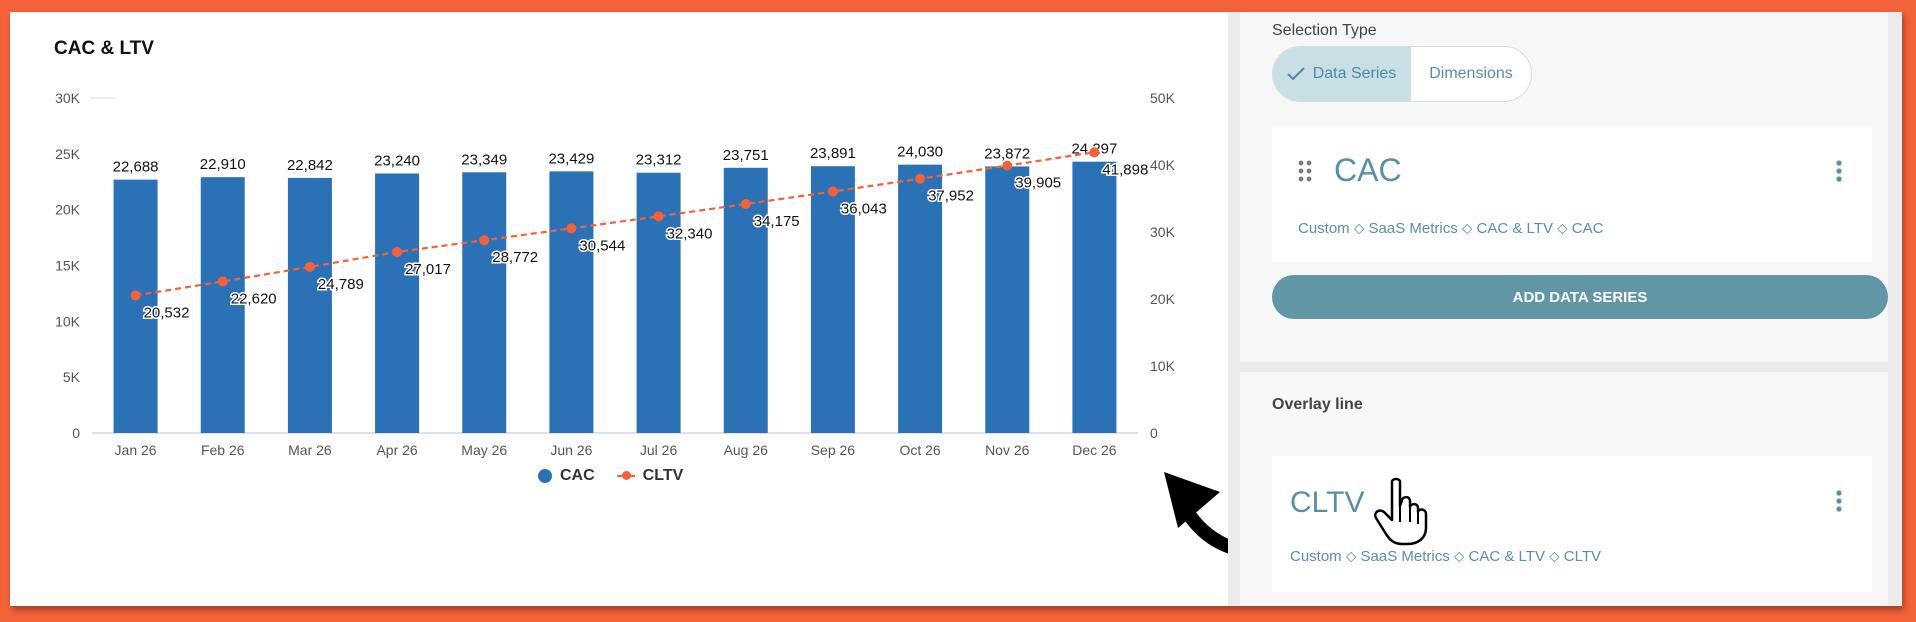 Image resolution: width=1916 pixels, height=622 pixels. Describe the element at coordinates (1451, 228) in the screenshot. I see `data-series-path: Custom ⬦ SaaS Metrics ⬦ CAC & LTV ⬦ CAC` at that location.